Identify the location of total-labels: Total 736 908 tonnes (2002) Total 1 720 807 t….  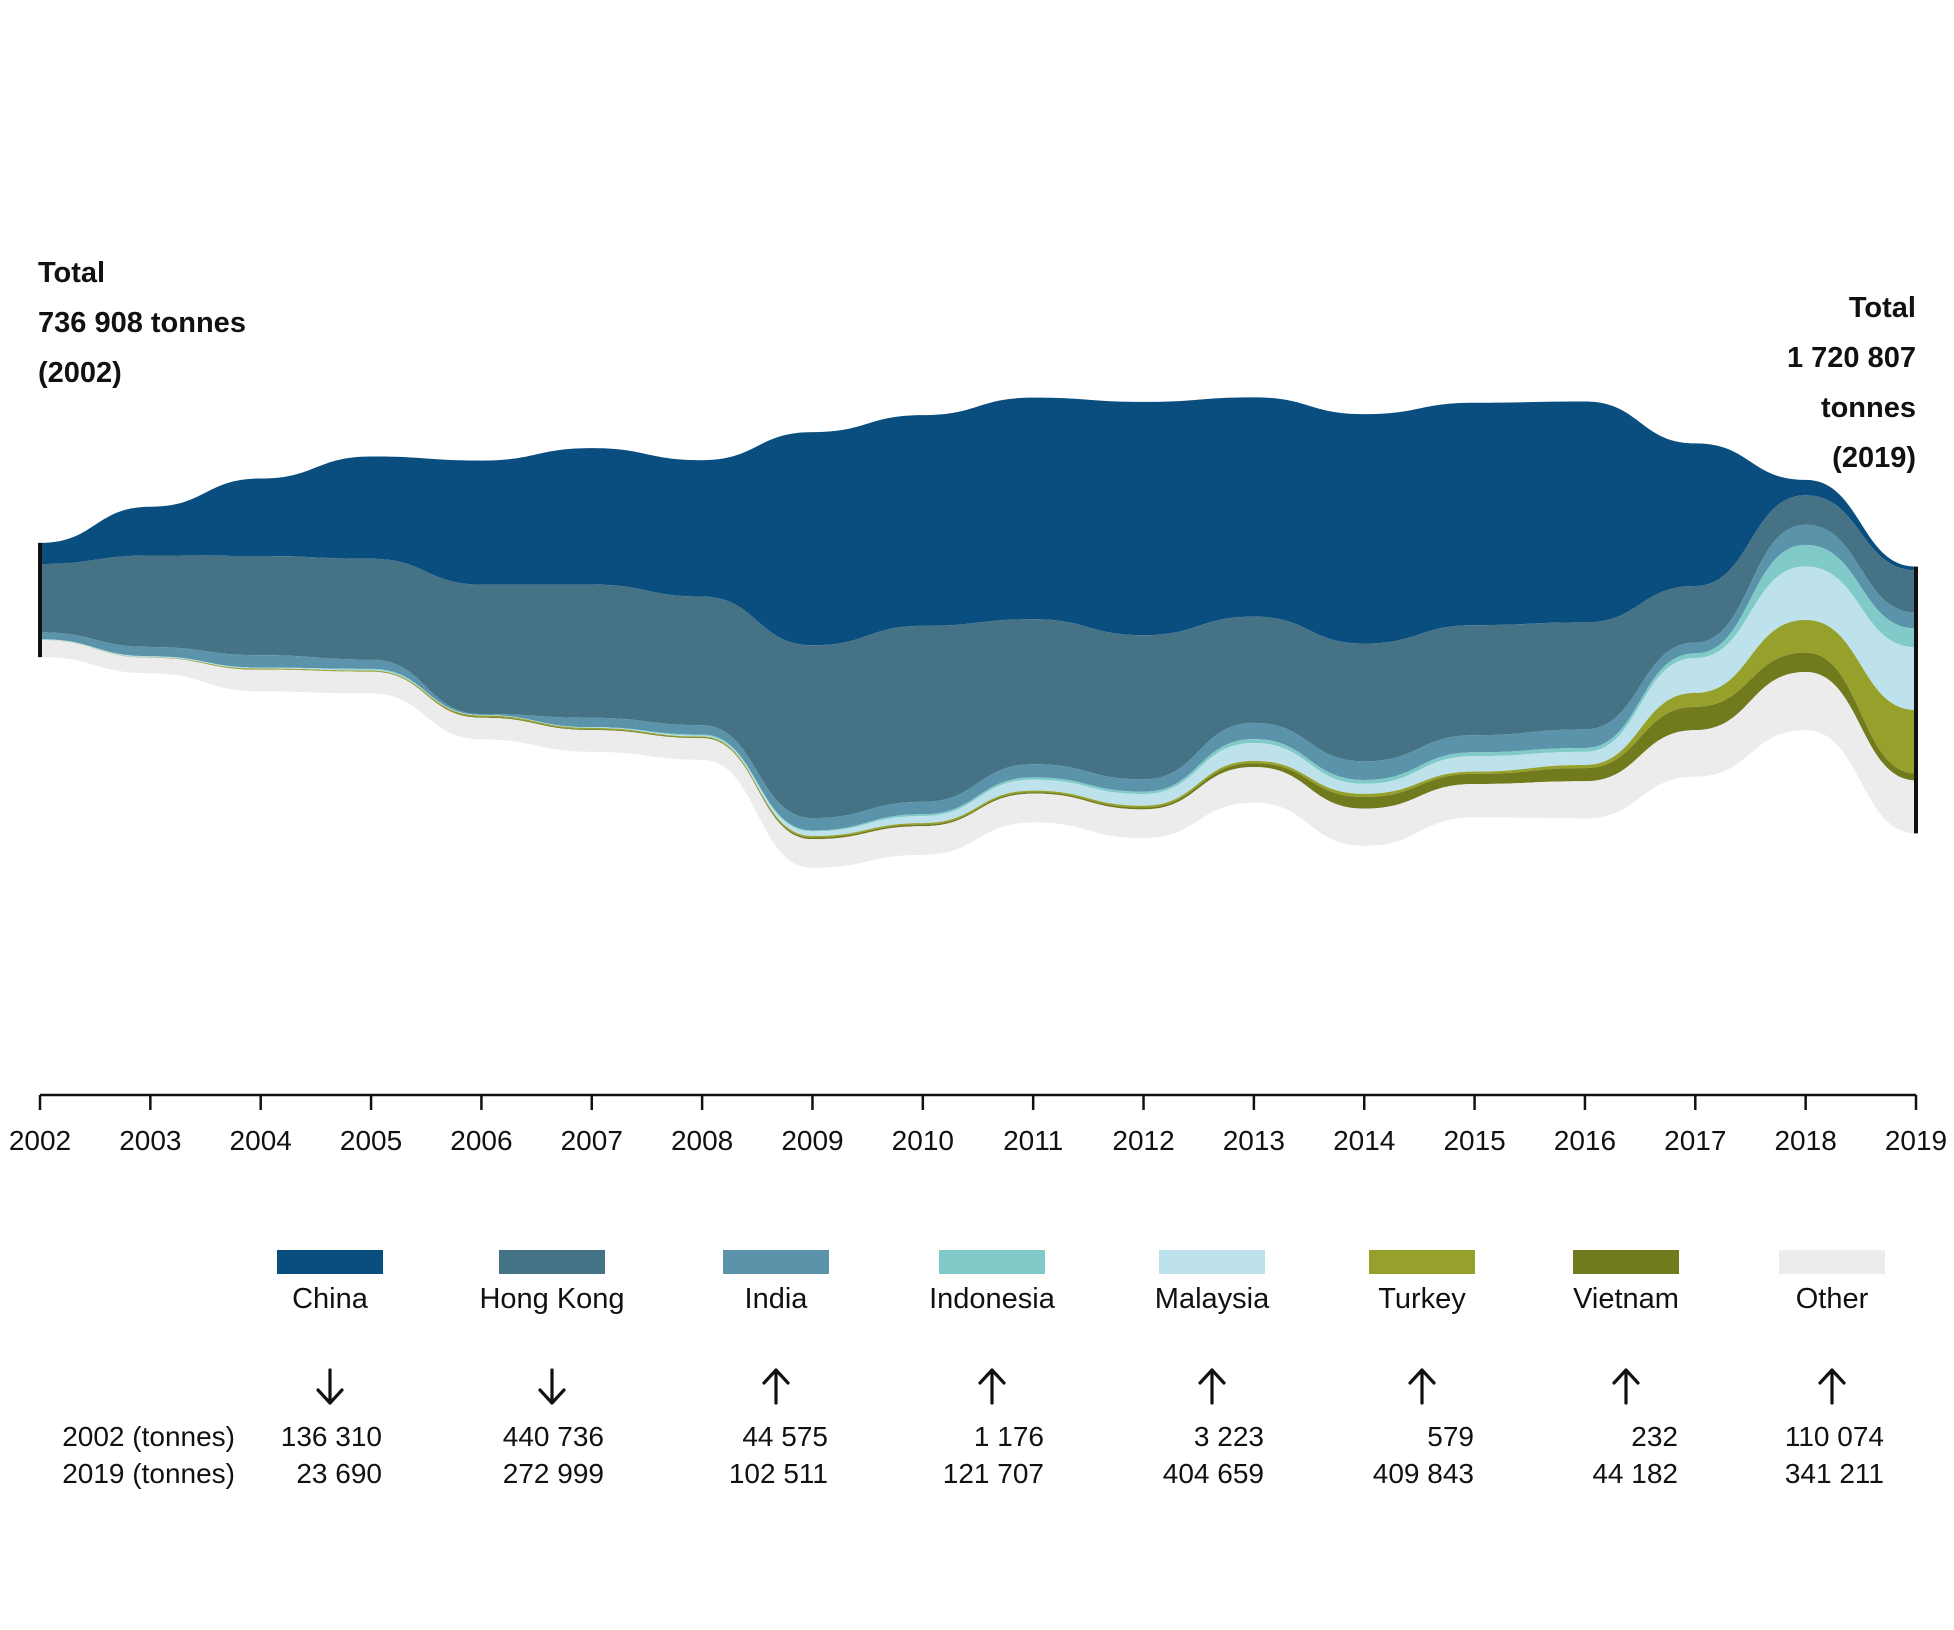
(977, 365).